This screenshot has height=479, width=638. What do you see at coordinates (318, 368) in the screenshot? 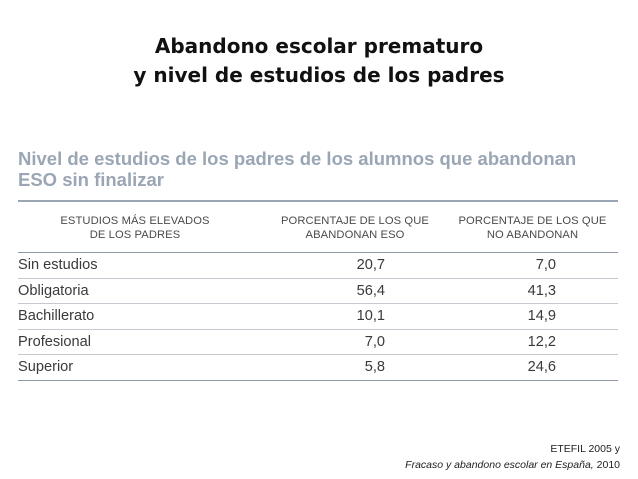
I see `table-row: Superior 5,8 24,6` at bounding box center [318, 368].